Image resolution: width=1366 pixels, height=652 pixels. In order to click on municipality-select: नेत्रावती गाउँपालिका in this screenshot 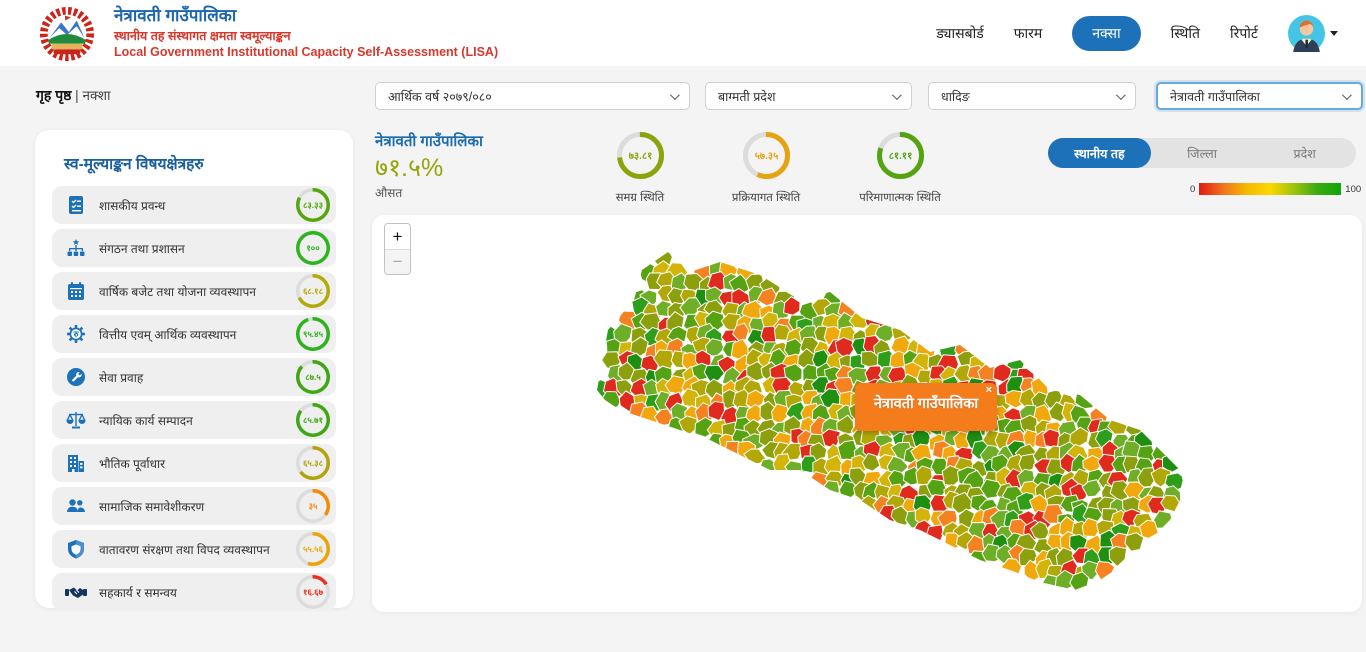, I will do `click(1259, 96)`.